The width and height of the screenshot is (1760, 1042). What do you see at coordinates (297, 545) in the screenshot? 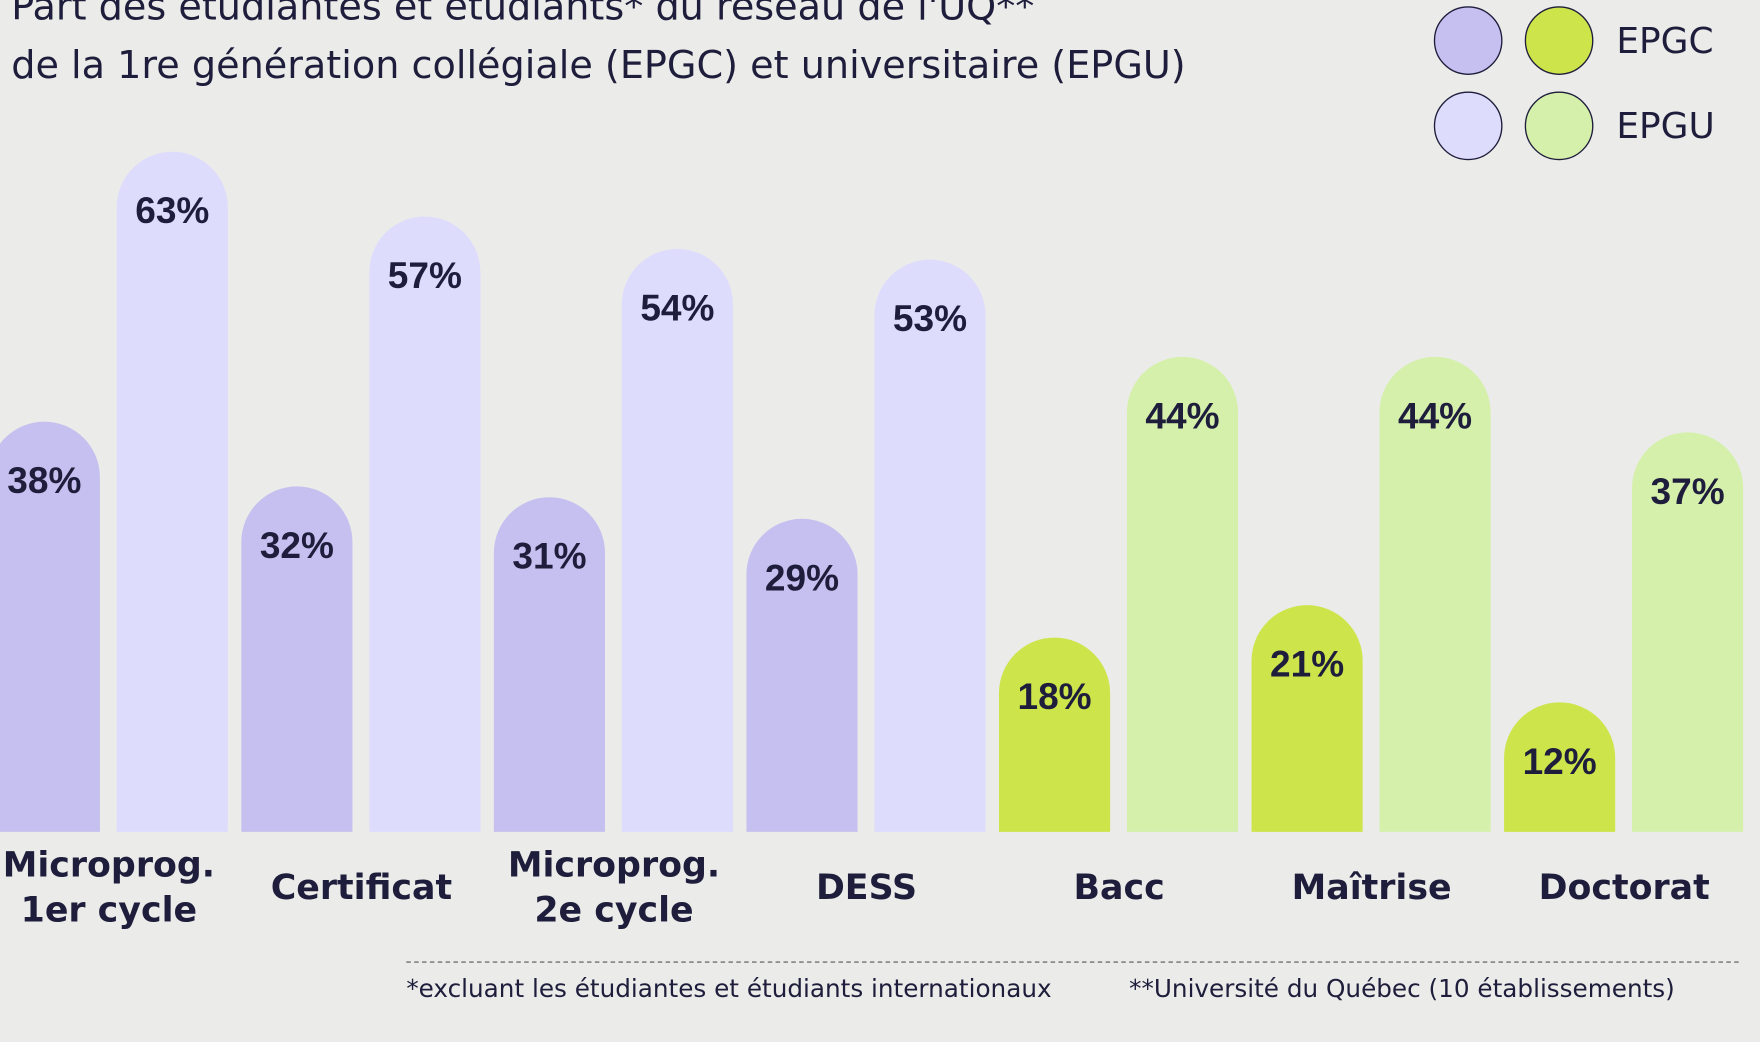
I see `data-label: 32%` at bounding box center [297, 545].